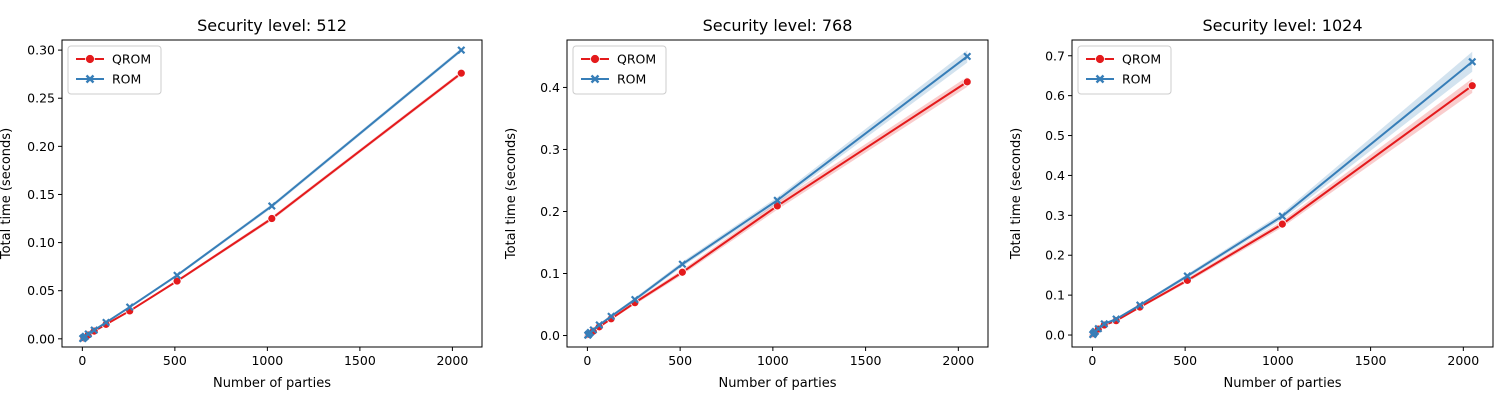 The height and width of the screenshot is (402, 1509). I want to click on y-tick-label: 0.00, so click(41, 338).